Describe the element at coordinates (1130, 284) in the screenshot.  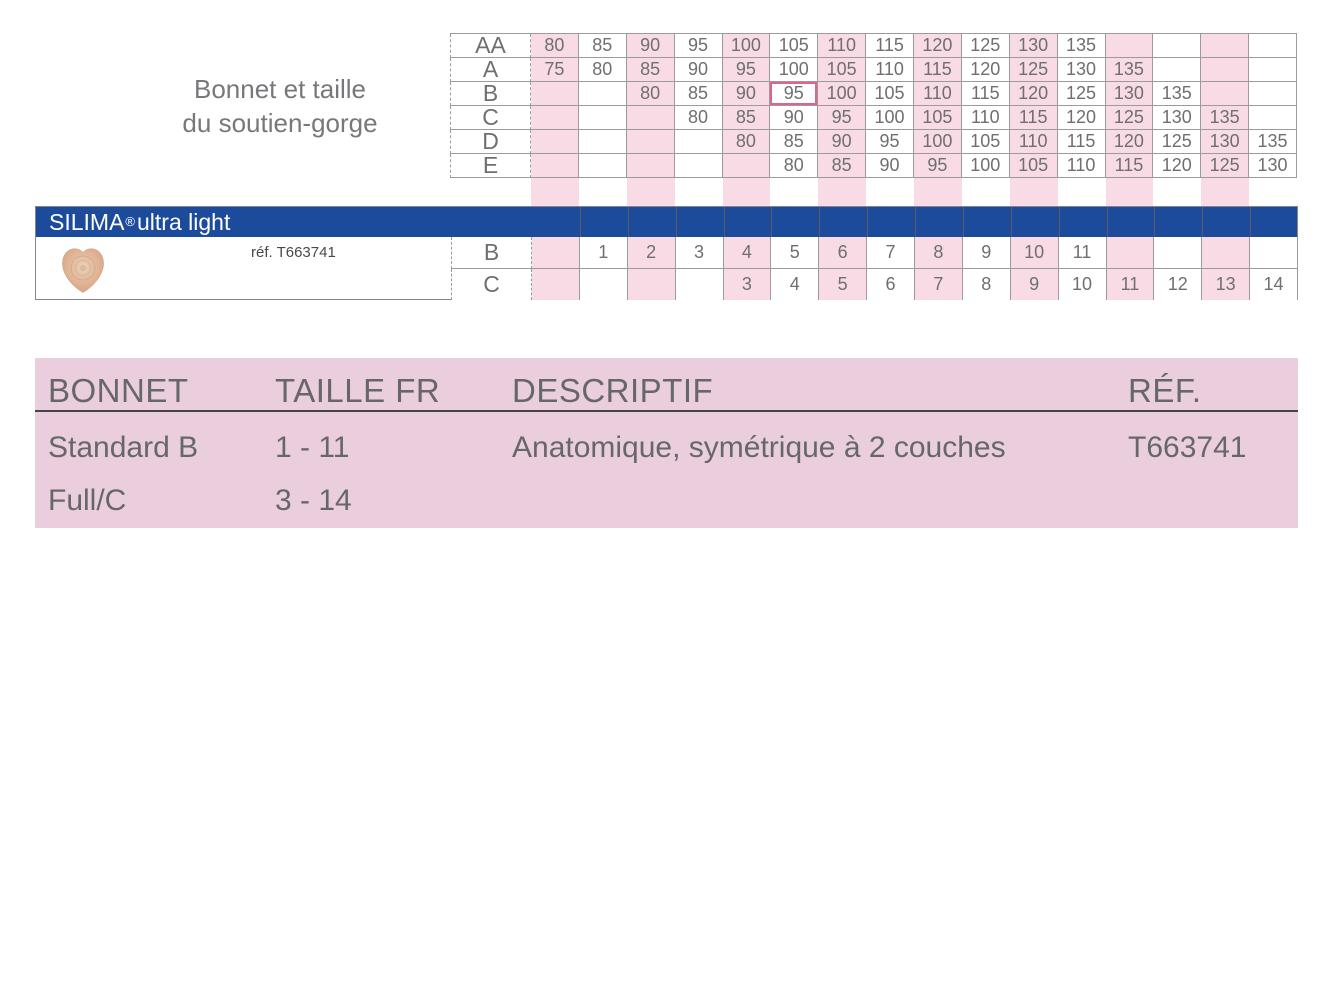
I see `product-size-cell: 11` at that location.